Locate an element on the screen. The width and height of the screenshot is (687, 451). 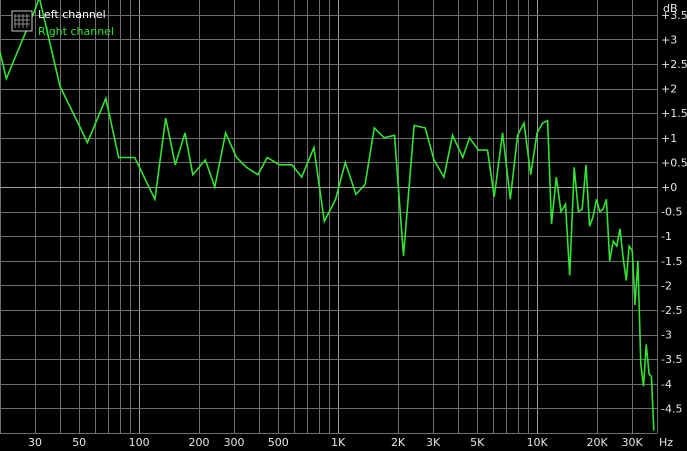
y-tick-label: +0 is located at coordinates (669, 187).